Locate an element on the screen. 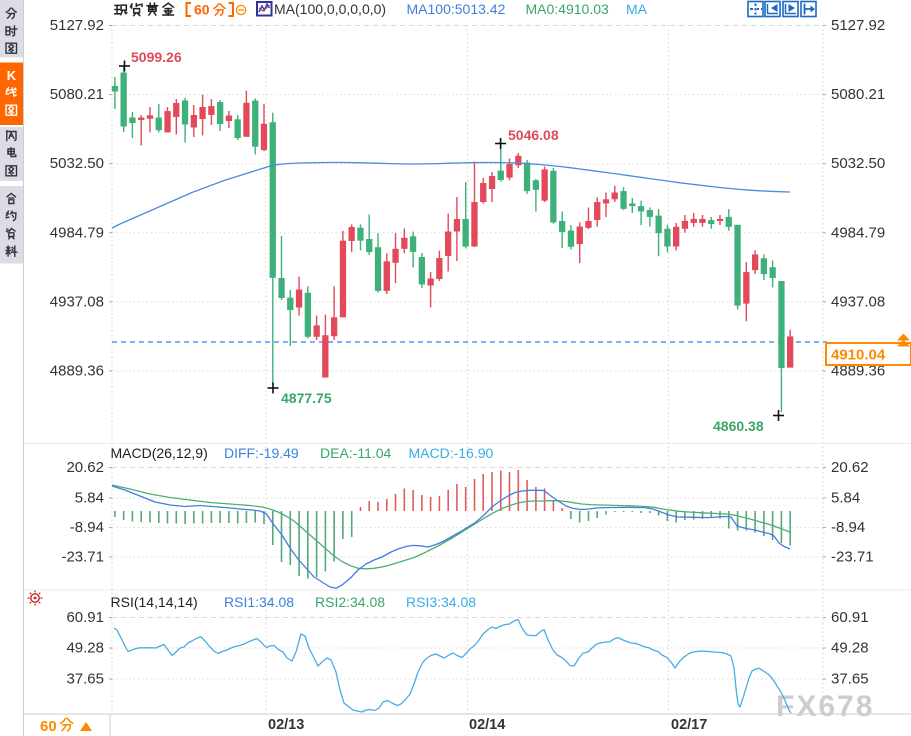  svg-text: MA(100,0,0,0,0,0) is located at coordinates (330, 9).